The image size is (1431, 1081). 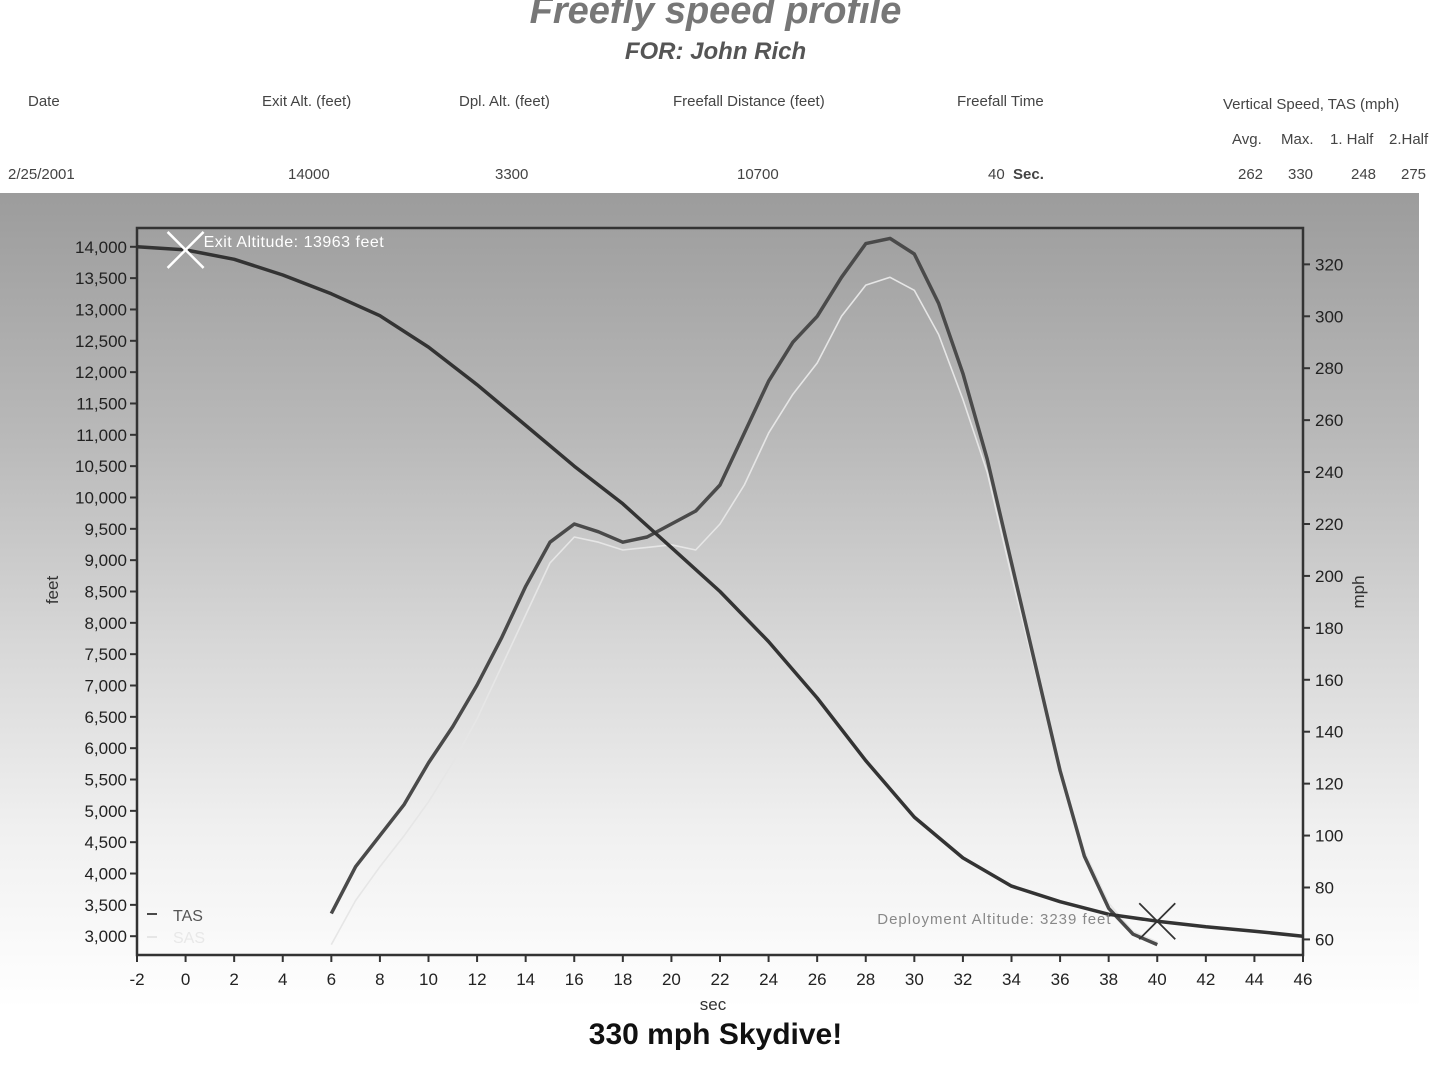 I want to click on x-tick-label: 16, so click(x=574, y=979).